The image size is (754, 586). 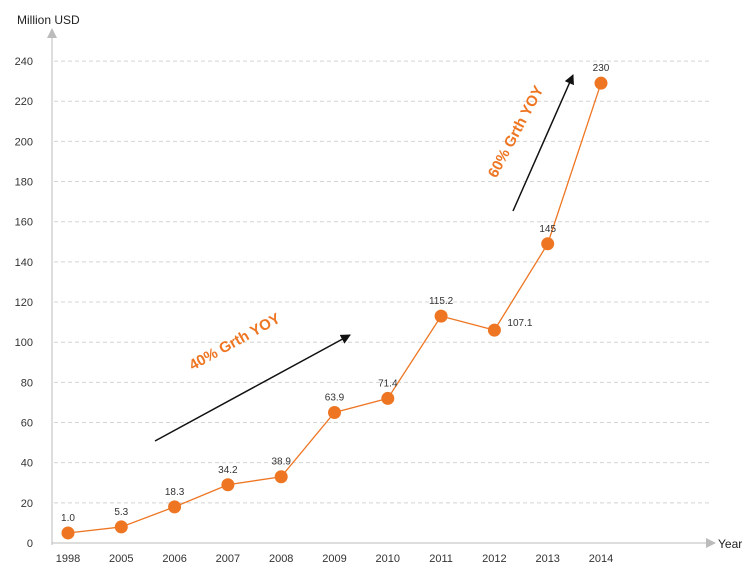 I want to click on data-label: 1.0, so click(x=68, y=518).